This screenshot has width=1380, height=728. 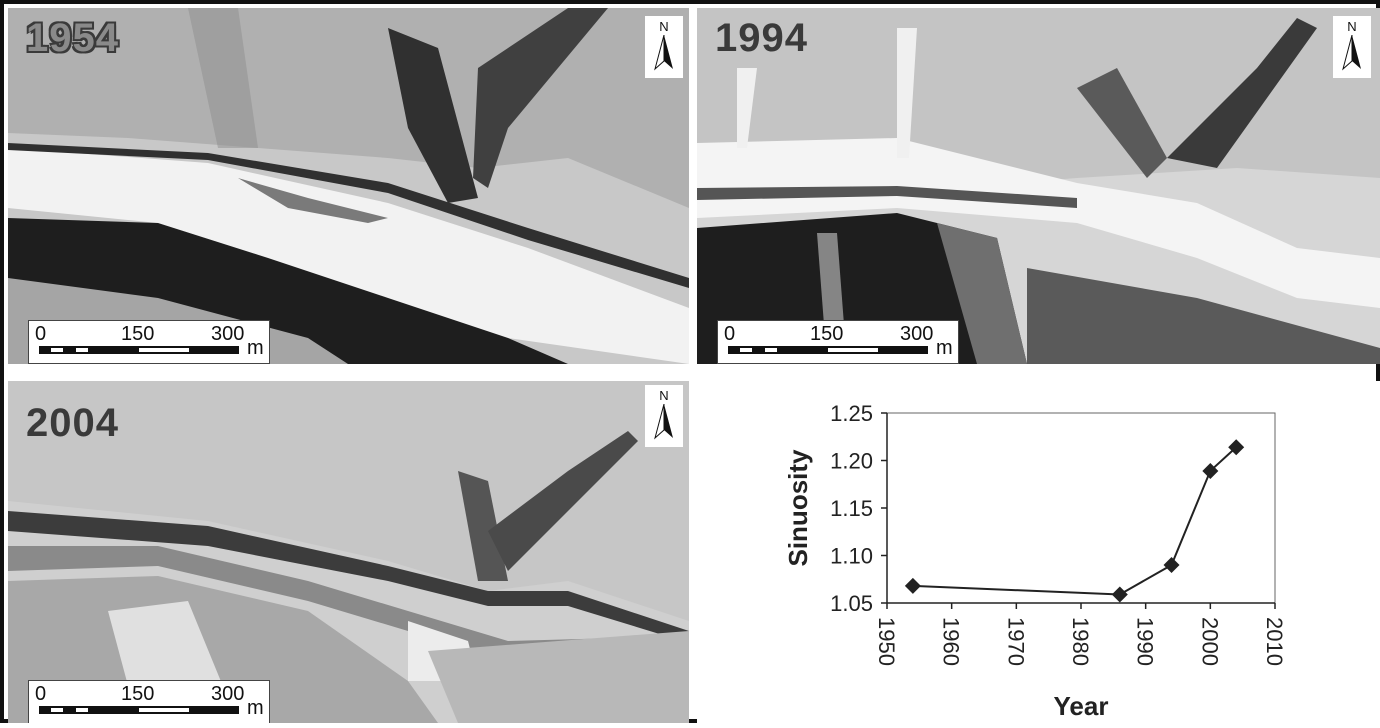 What do you see at coordinates (951, 641) in the screenshot?
I see `x-tick-label: 1960` at bounding box center [951, 641].